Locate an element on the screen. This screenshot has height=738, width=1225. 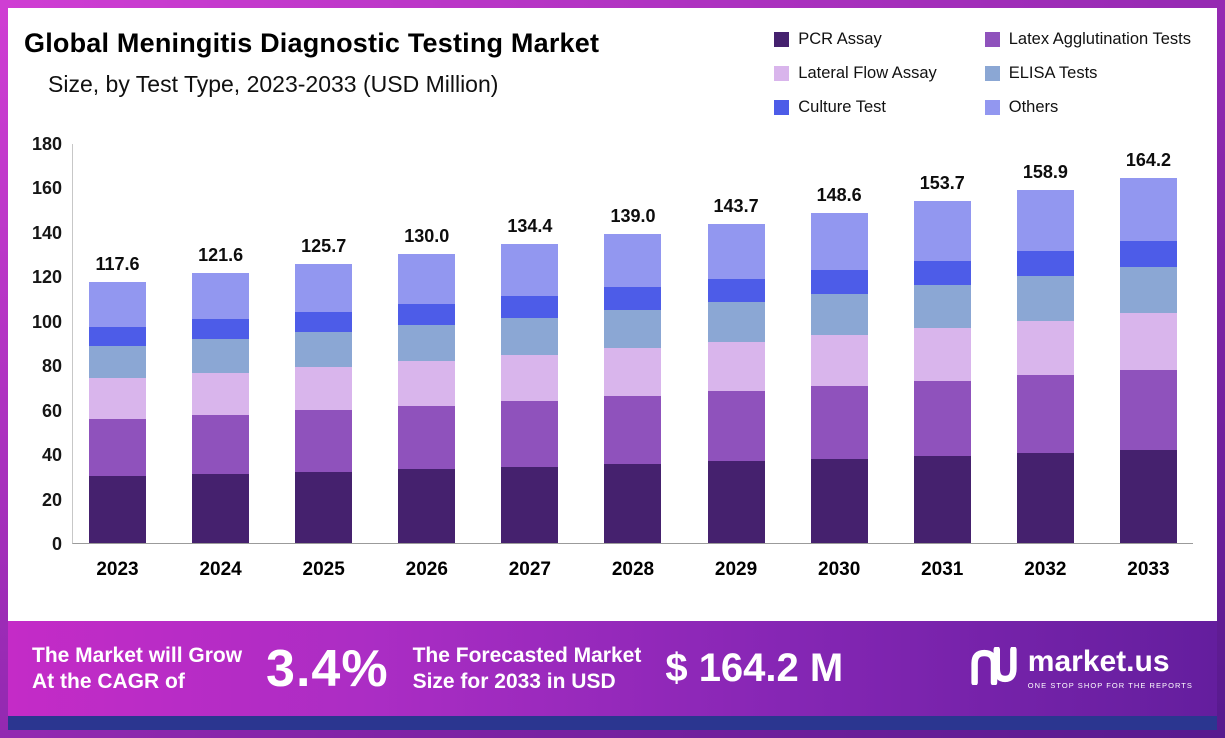
bar-group-2033: 164.2 2033 is located at coordinates (1148, 365).